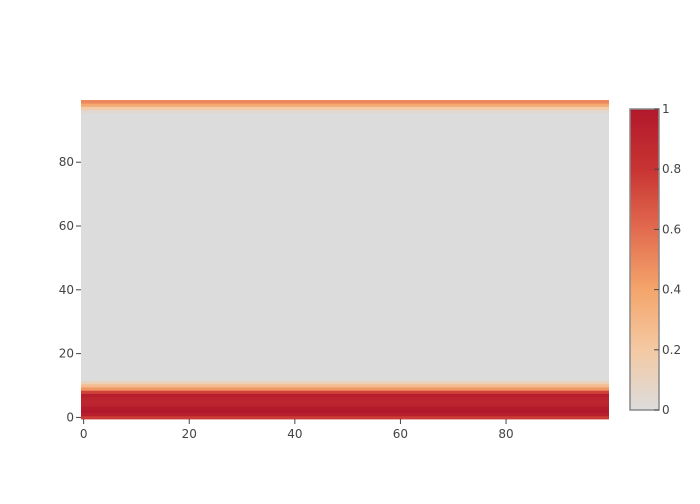  What do you see at coordinates (66, 162) in the screenshot?
I see `y-axis-tick-label: 80` at bounding box center [66, 162].